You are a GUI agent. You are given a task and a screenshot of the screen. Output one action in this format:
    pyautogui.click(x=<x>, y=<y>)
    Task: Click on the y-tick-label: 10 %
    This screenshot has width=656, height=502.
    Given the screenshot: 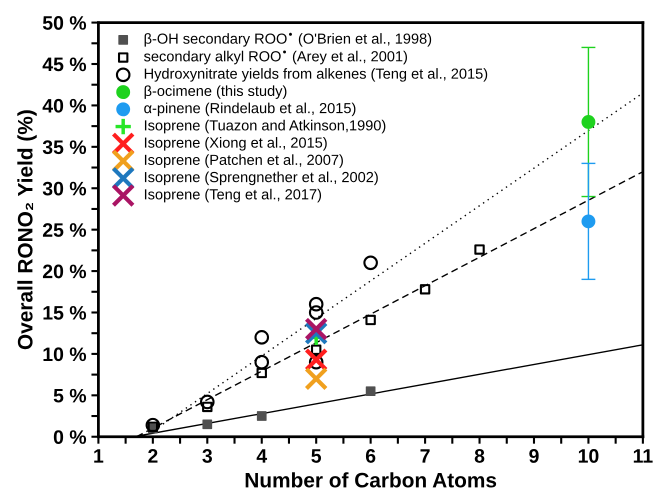 What is the action you would take?
    pyautogui.click(x=65, y=354)
    